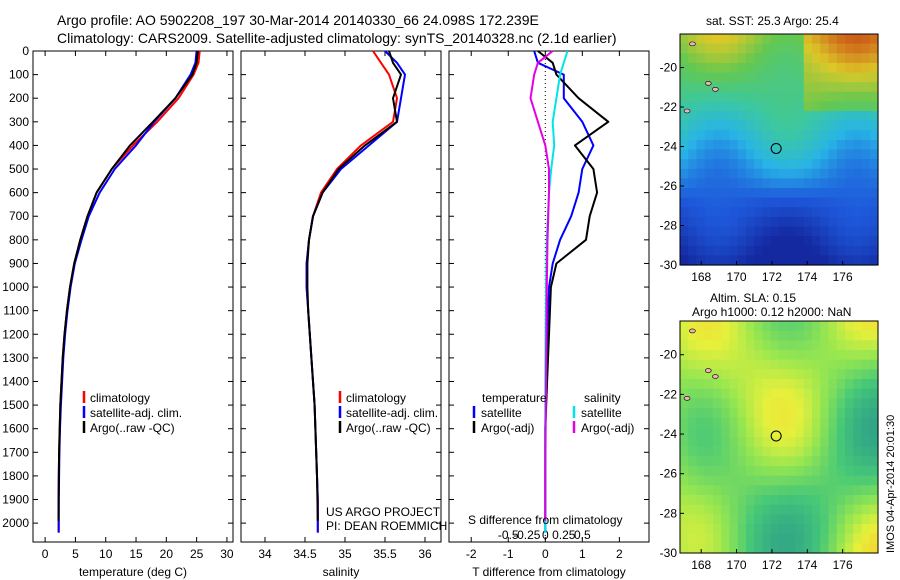 The width and height of the screenshot is (900, 580). What do you see at coordinates (425, 554) in the screenshot?
I see `x-tick-label: 36` at bounding box center [425, 554].